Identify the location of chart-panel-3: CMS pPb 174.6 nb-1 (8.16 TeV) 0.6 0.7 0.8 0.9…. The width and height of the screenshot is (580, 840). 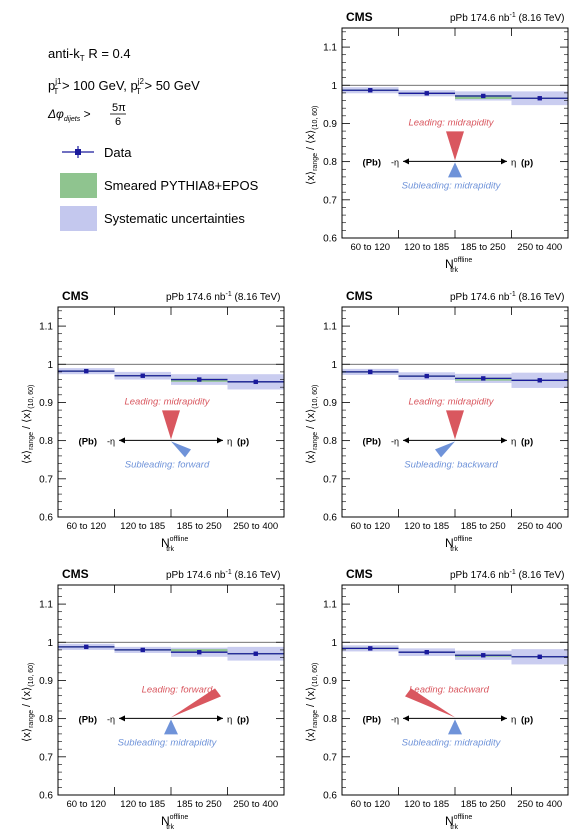
(437, 421).